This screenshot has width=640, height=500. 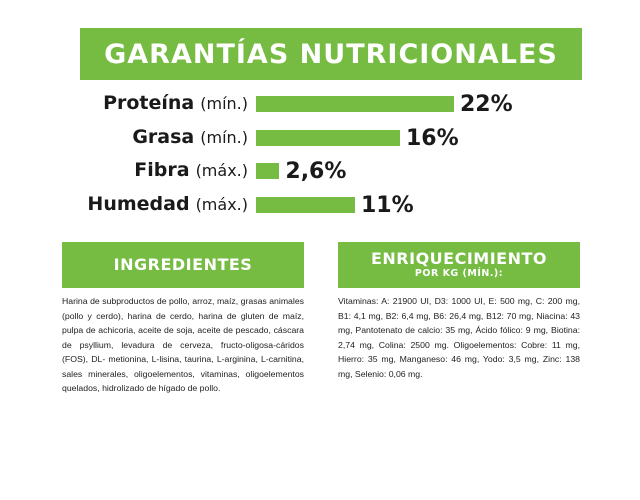 What do you see at coordinates (387, 205) in the screenshot?
I see `value-label: 11%` at bounding box center [387, 205].